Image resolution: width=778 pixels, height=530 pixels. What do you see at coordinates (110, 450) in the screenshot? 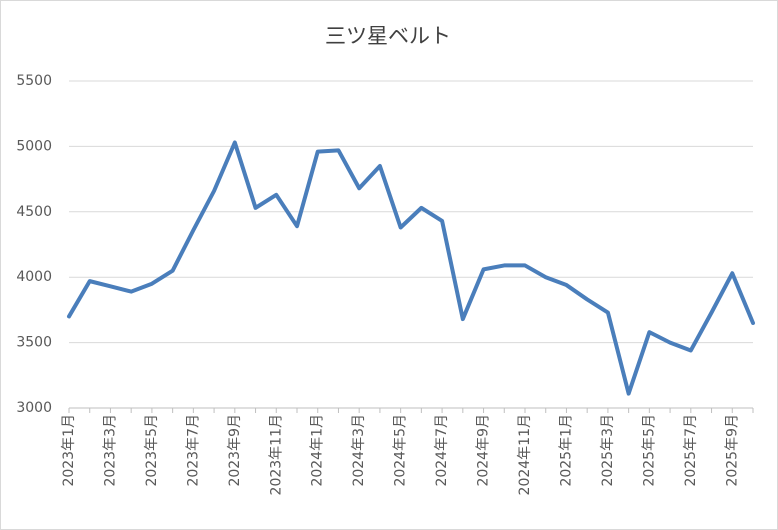
I see `x-tick-label: 2023年3月` at bounding box center [110, 450].